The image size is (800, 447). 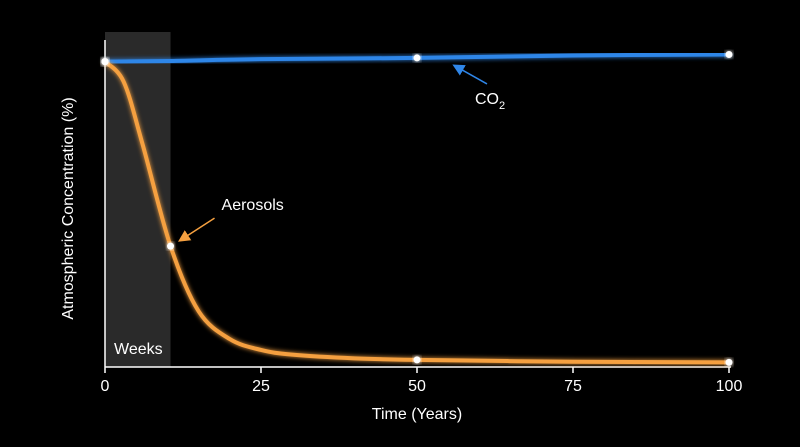 What do you see at coordinates (417, 386) in the screenshot?
I see `x-tick-label: 50` at bounding box center [417, 386].